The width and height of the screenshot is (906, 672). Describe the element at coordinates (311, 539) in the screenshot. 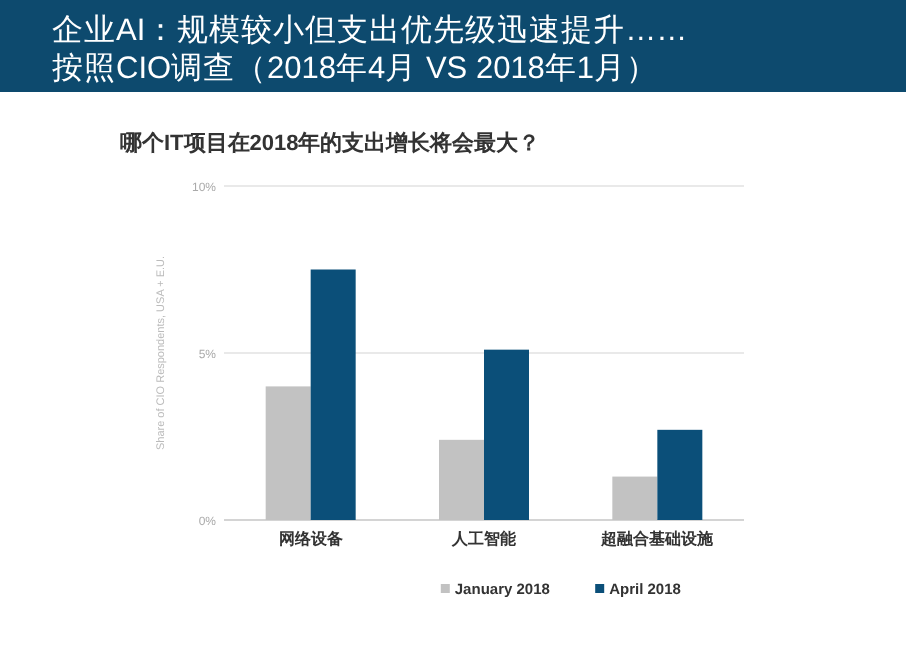

I see `x-tick-label: 网络设备` at that location.